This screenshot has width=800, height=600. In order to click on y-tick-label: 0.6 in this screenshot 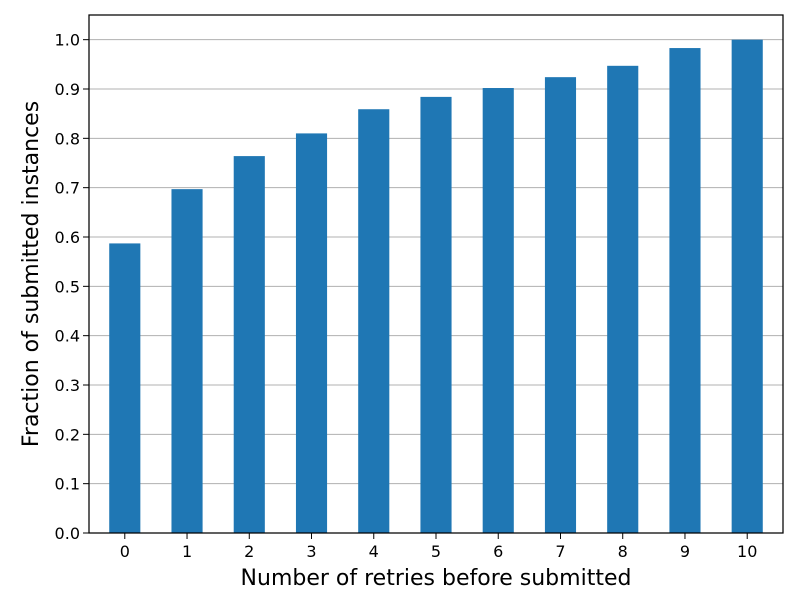, I will do `click(67, 237)`.